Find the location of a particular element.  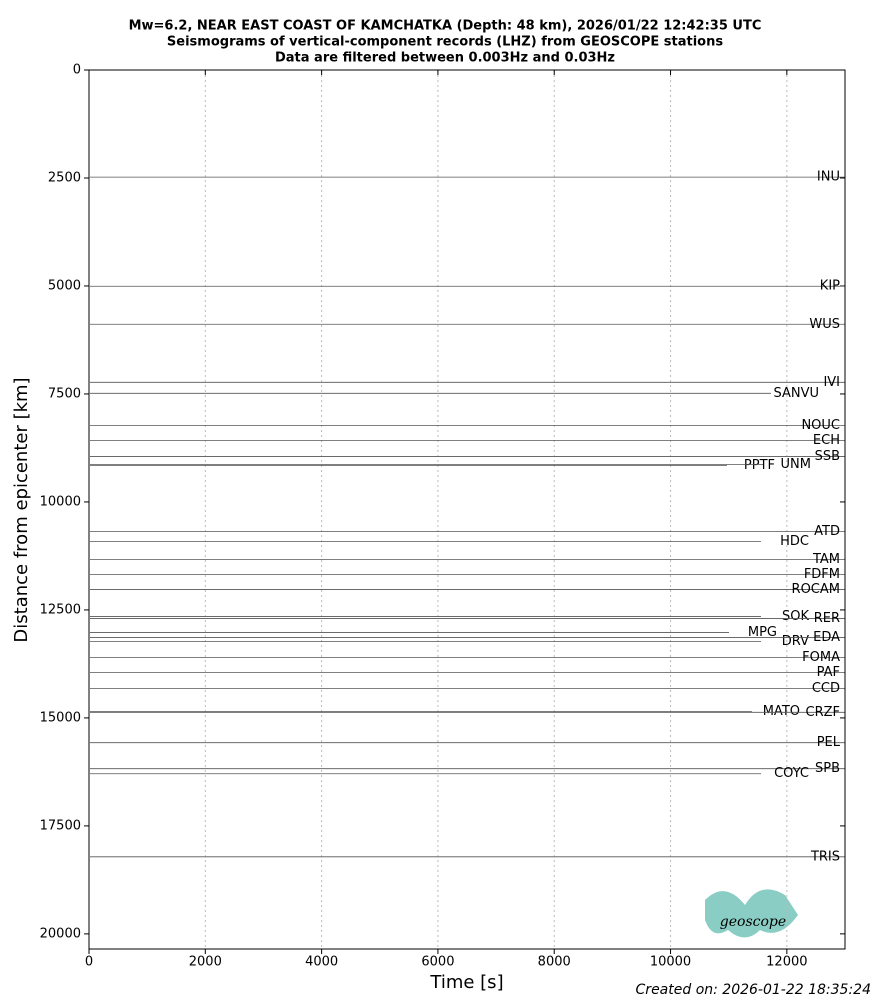

station-label: FDFM is located at coordinates (822, 574).